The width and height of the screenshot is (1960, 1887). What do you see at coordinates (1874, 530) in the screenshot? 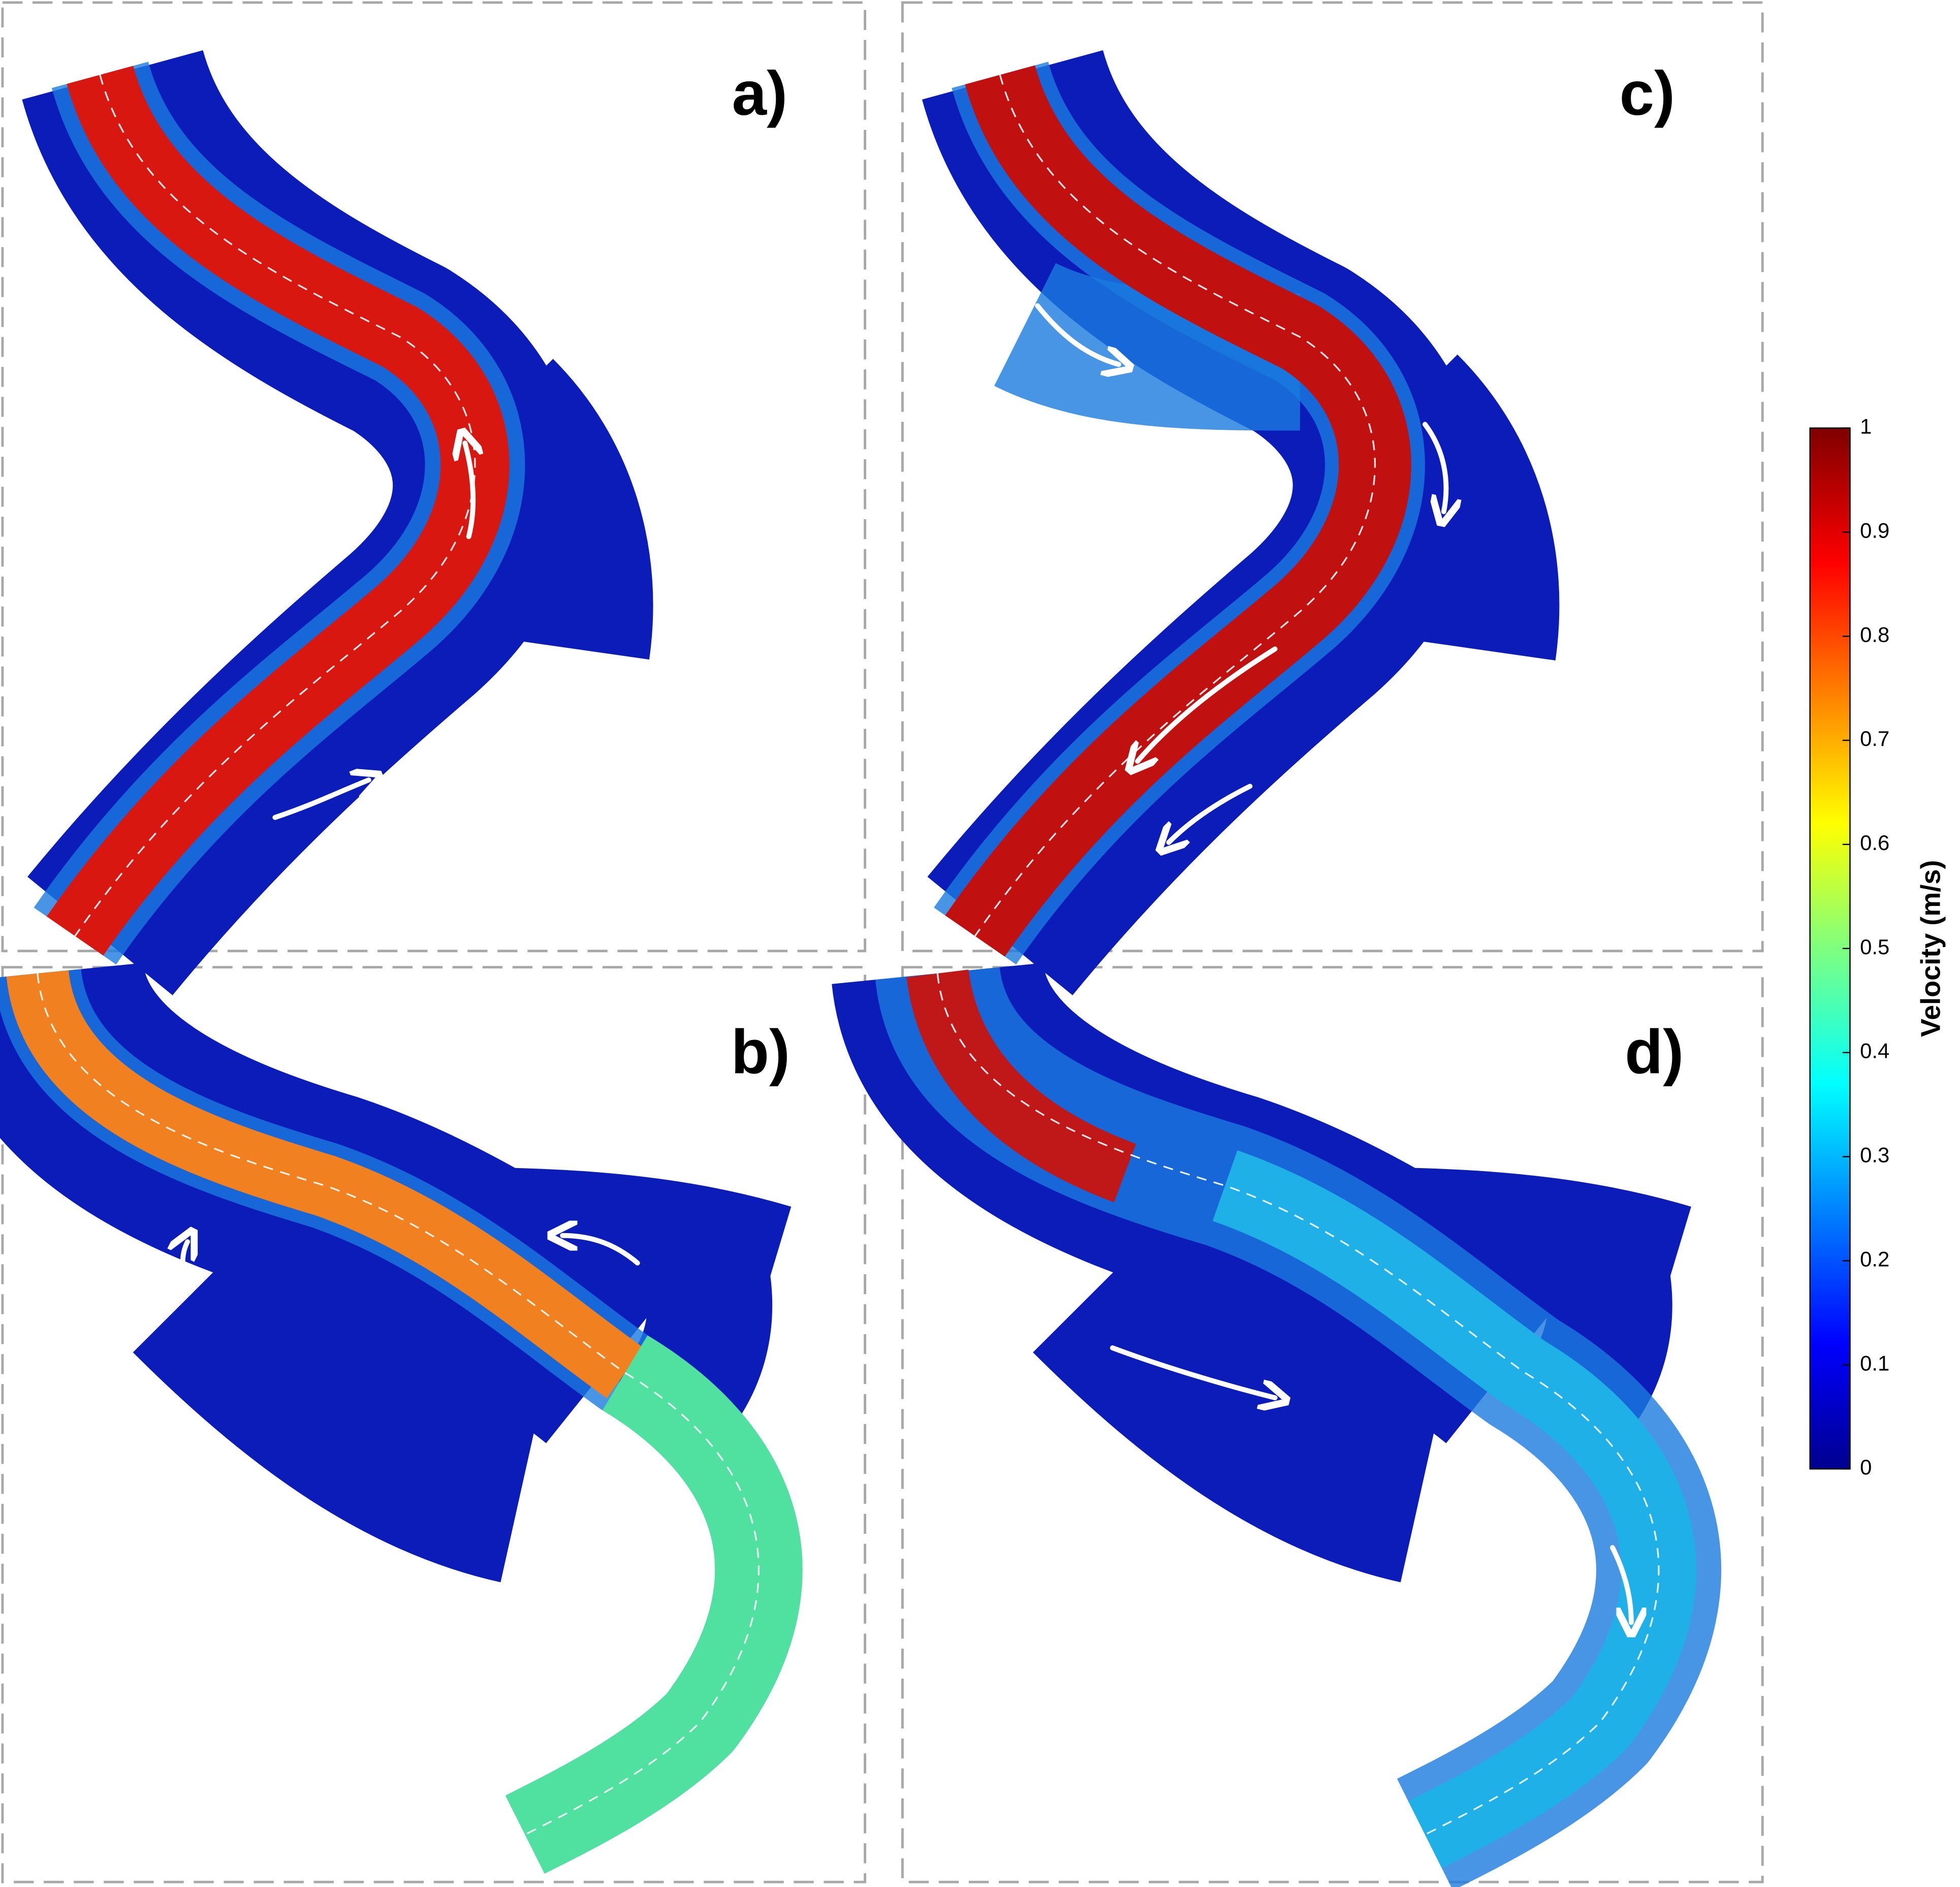
I see `tick-label: 0.9` at bounding box center [1874, 530].